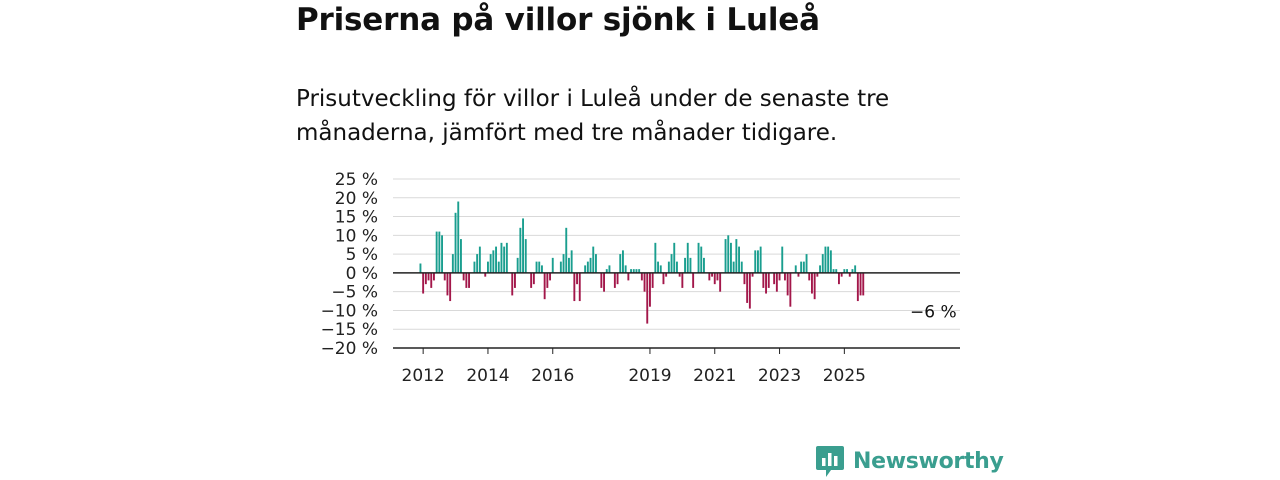  What do you see at coordinates (649, 376) in the screenshot?
I see `x-tick-label: 2019` at bounding box center [649, 376].